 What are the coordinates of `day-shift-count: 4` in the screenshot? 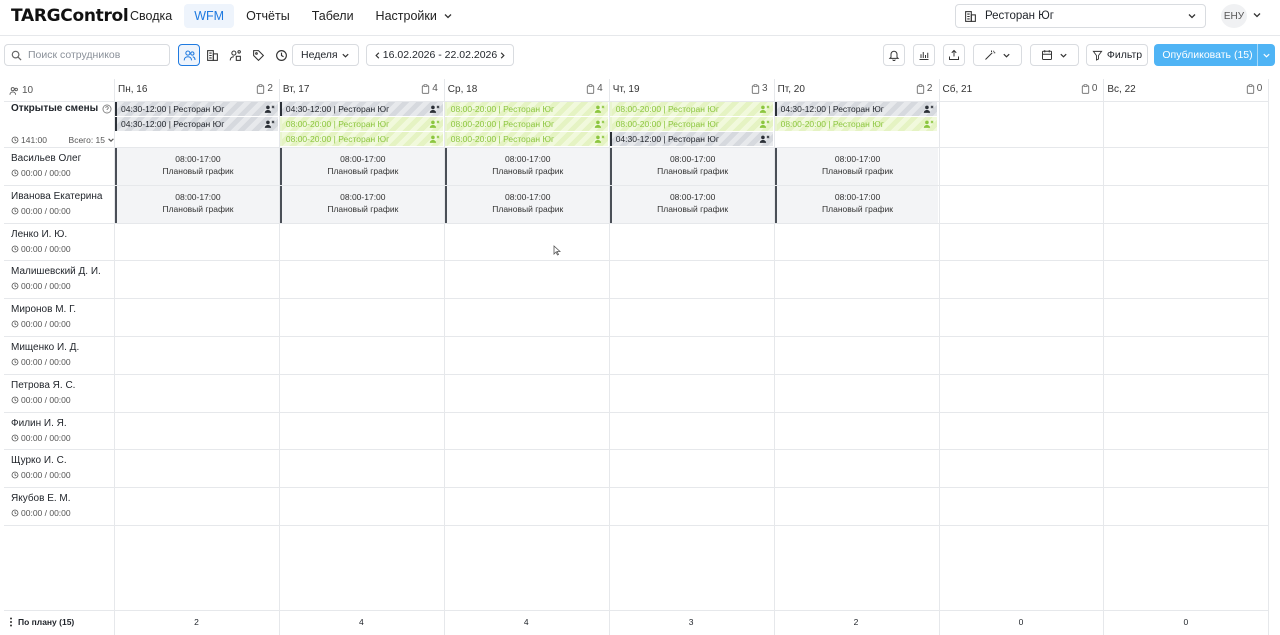 It's located at (429, 88).